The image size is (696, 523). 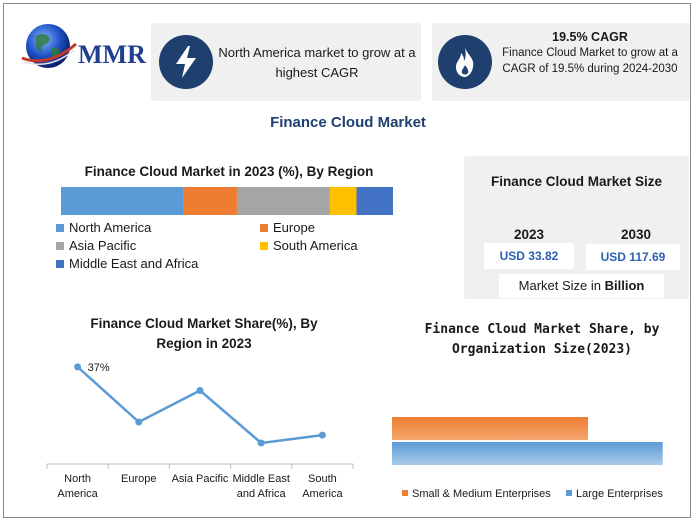 I want to click on legend-asia-pacific: Asia Pacific, so click(x=96, y=245).